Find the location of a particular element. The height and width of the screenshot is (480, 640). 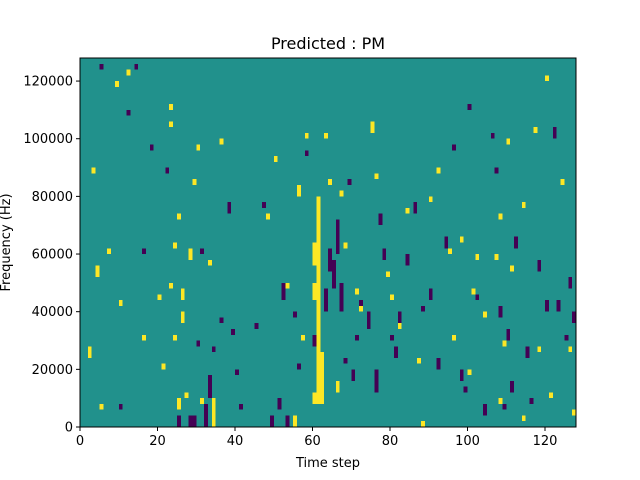

y-tick-label: 100000 is located at coordinates (48, 139).